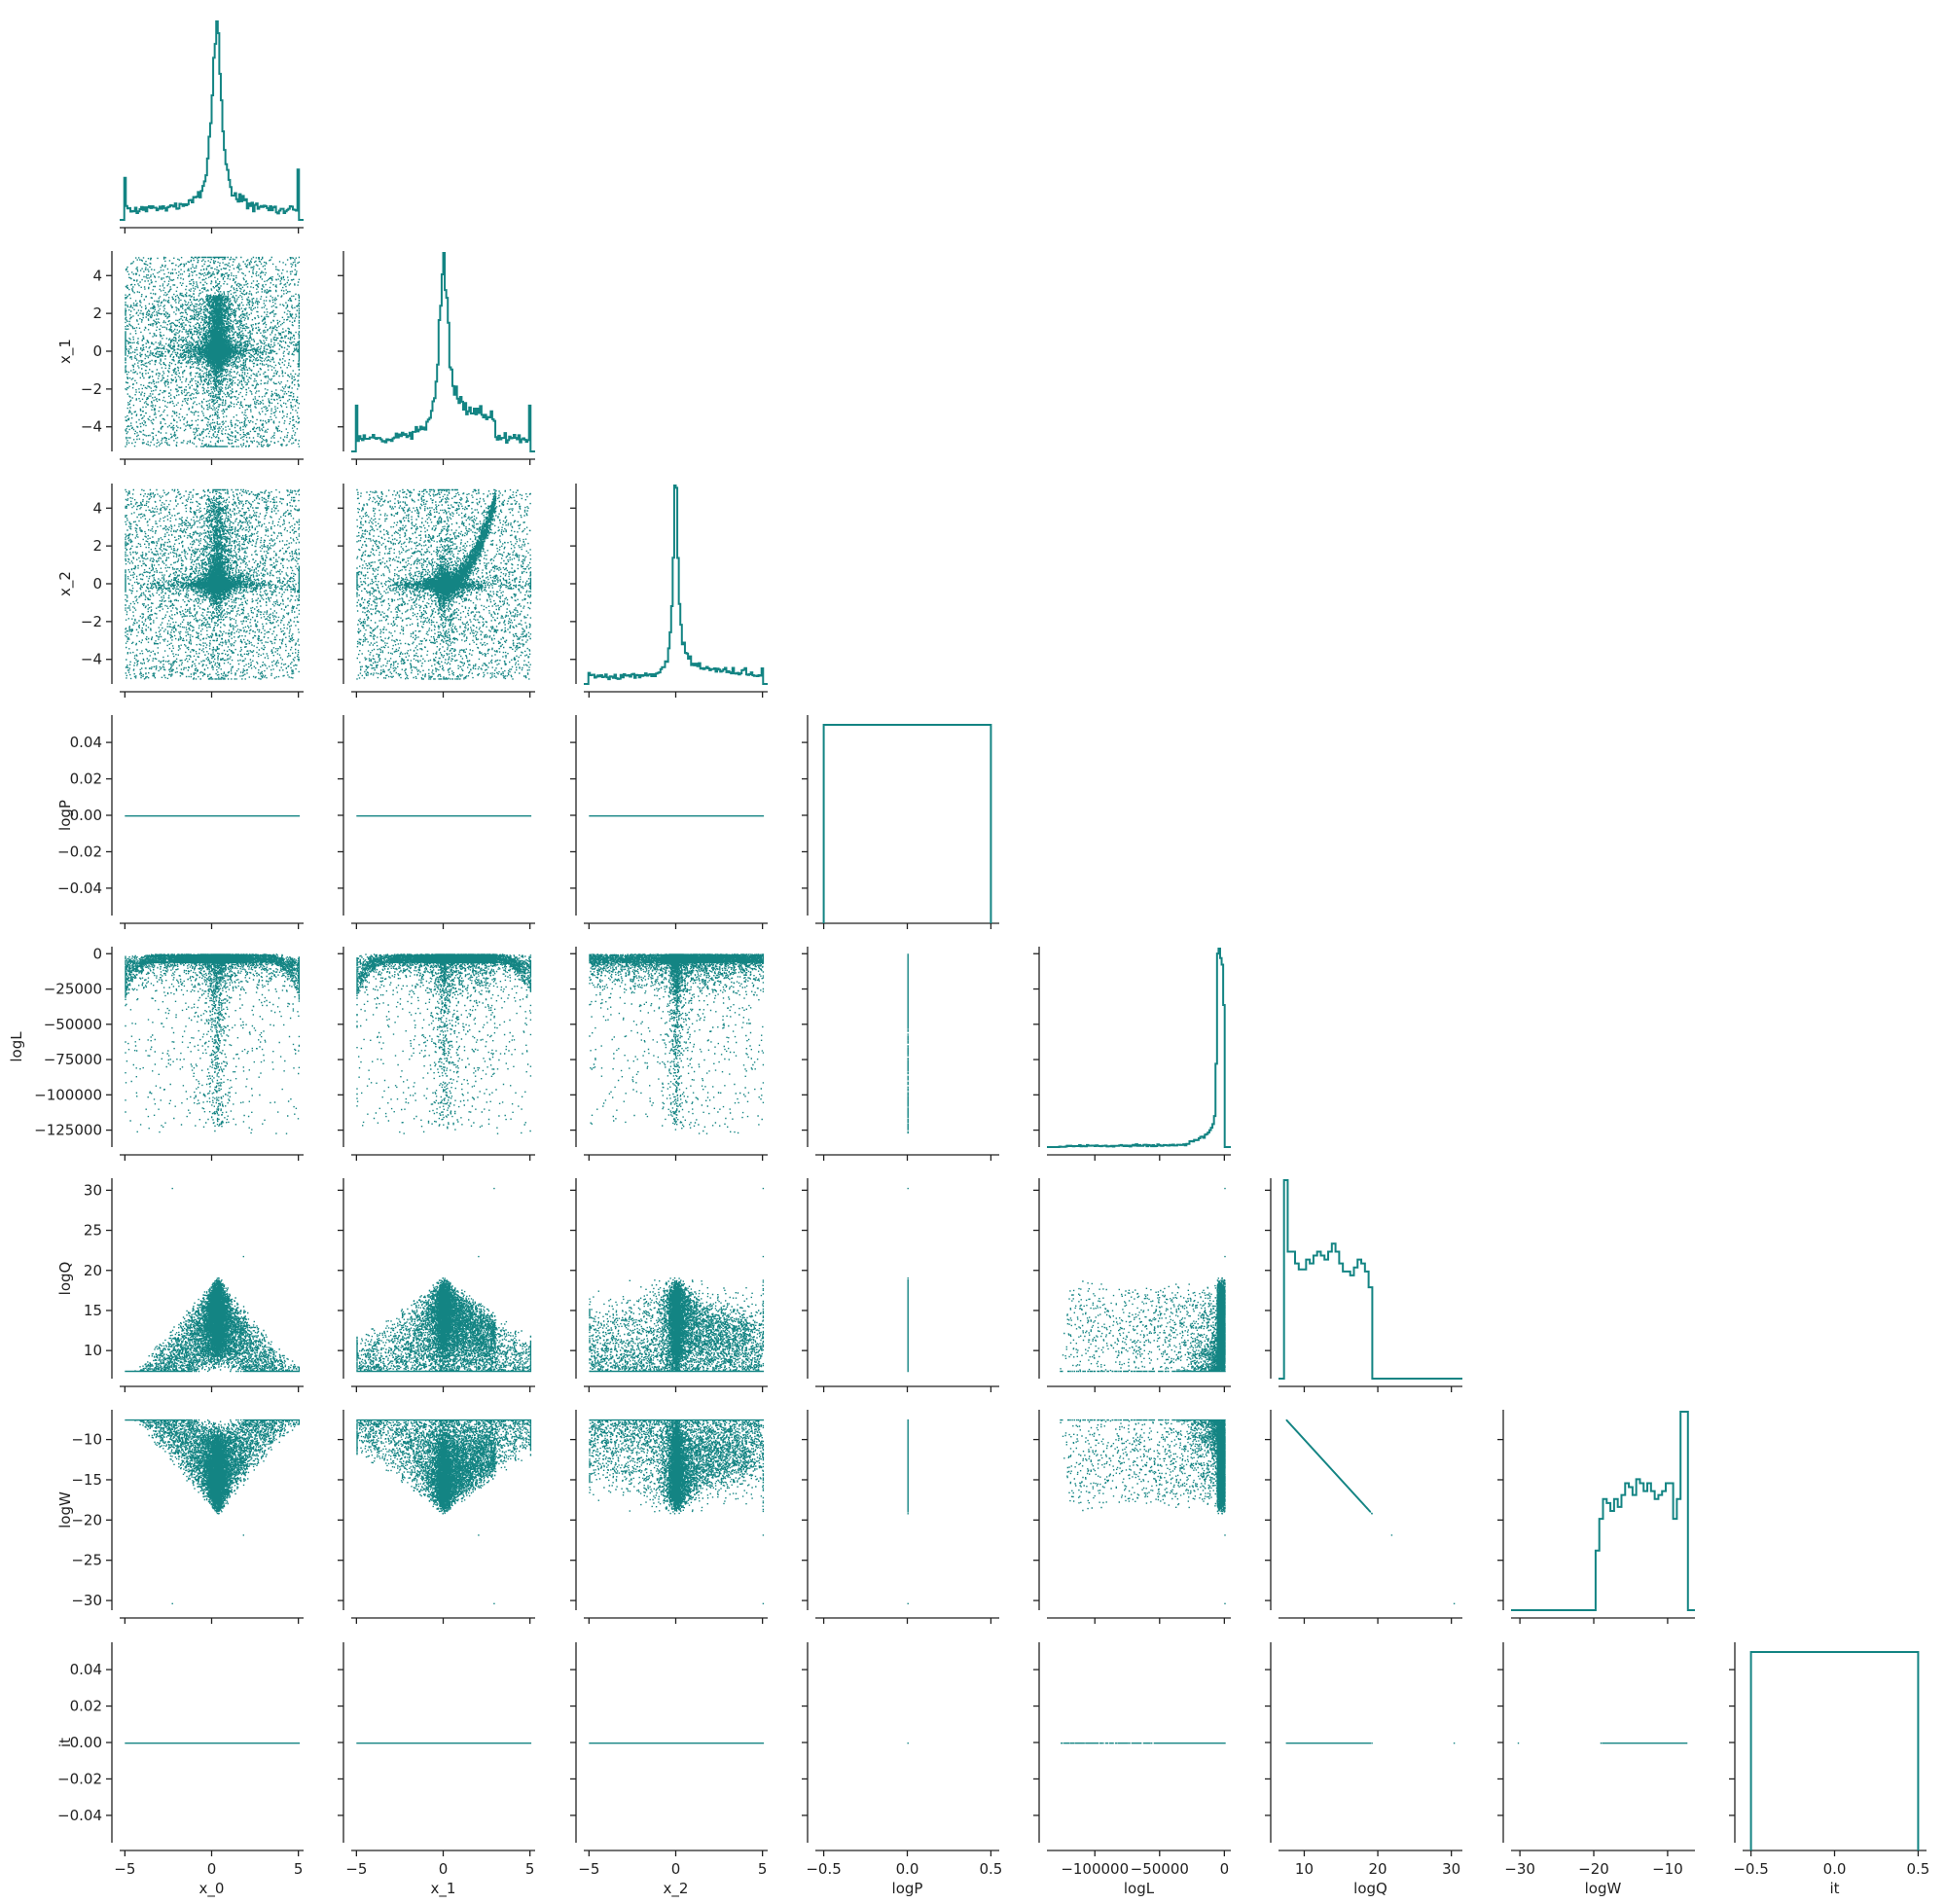 The height and width of the screenshot is (1904, 1945). What do you see at coordinates (1917, 1869) in the screenshot?
I see `x-tick-label: 0.5` at bounding box center [1917, 1869].